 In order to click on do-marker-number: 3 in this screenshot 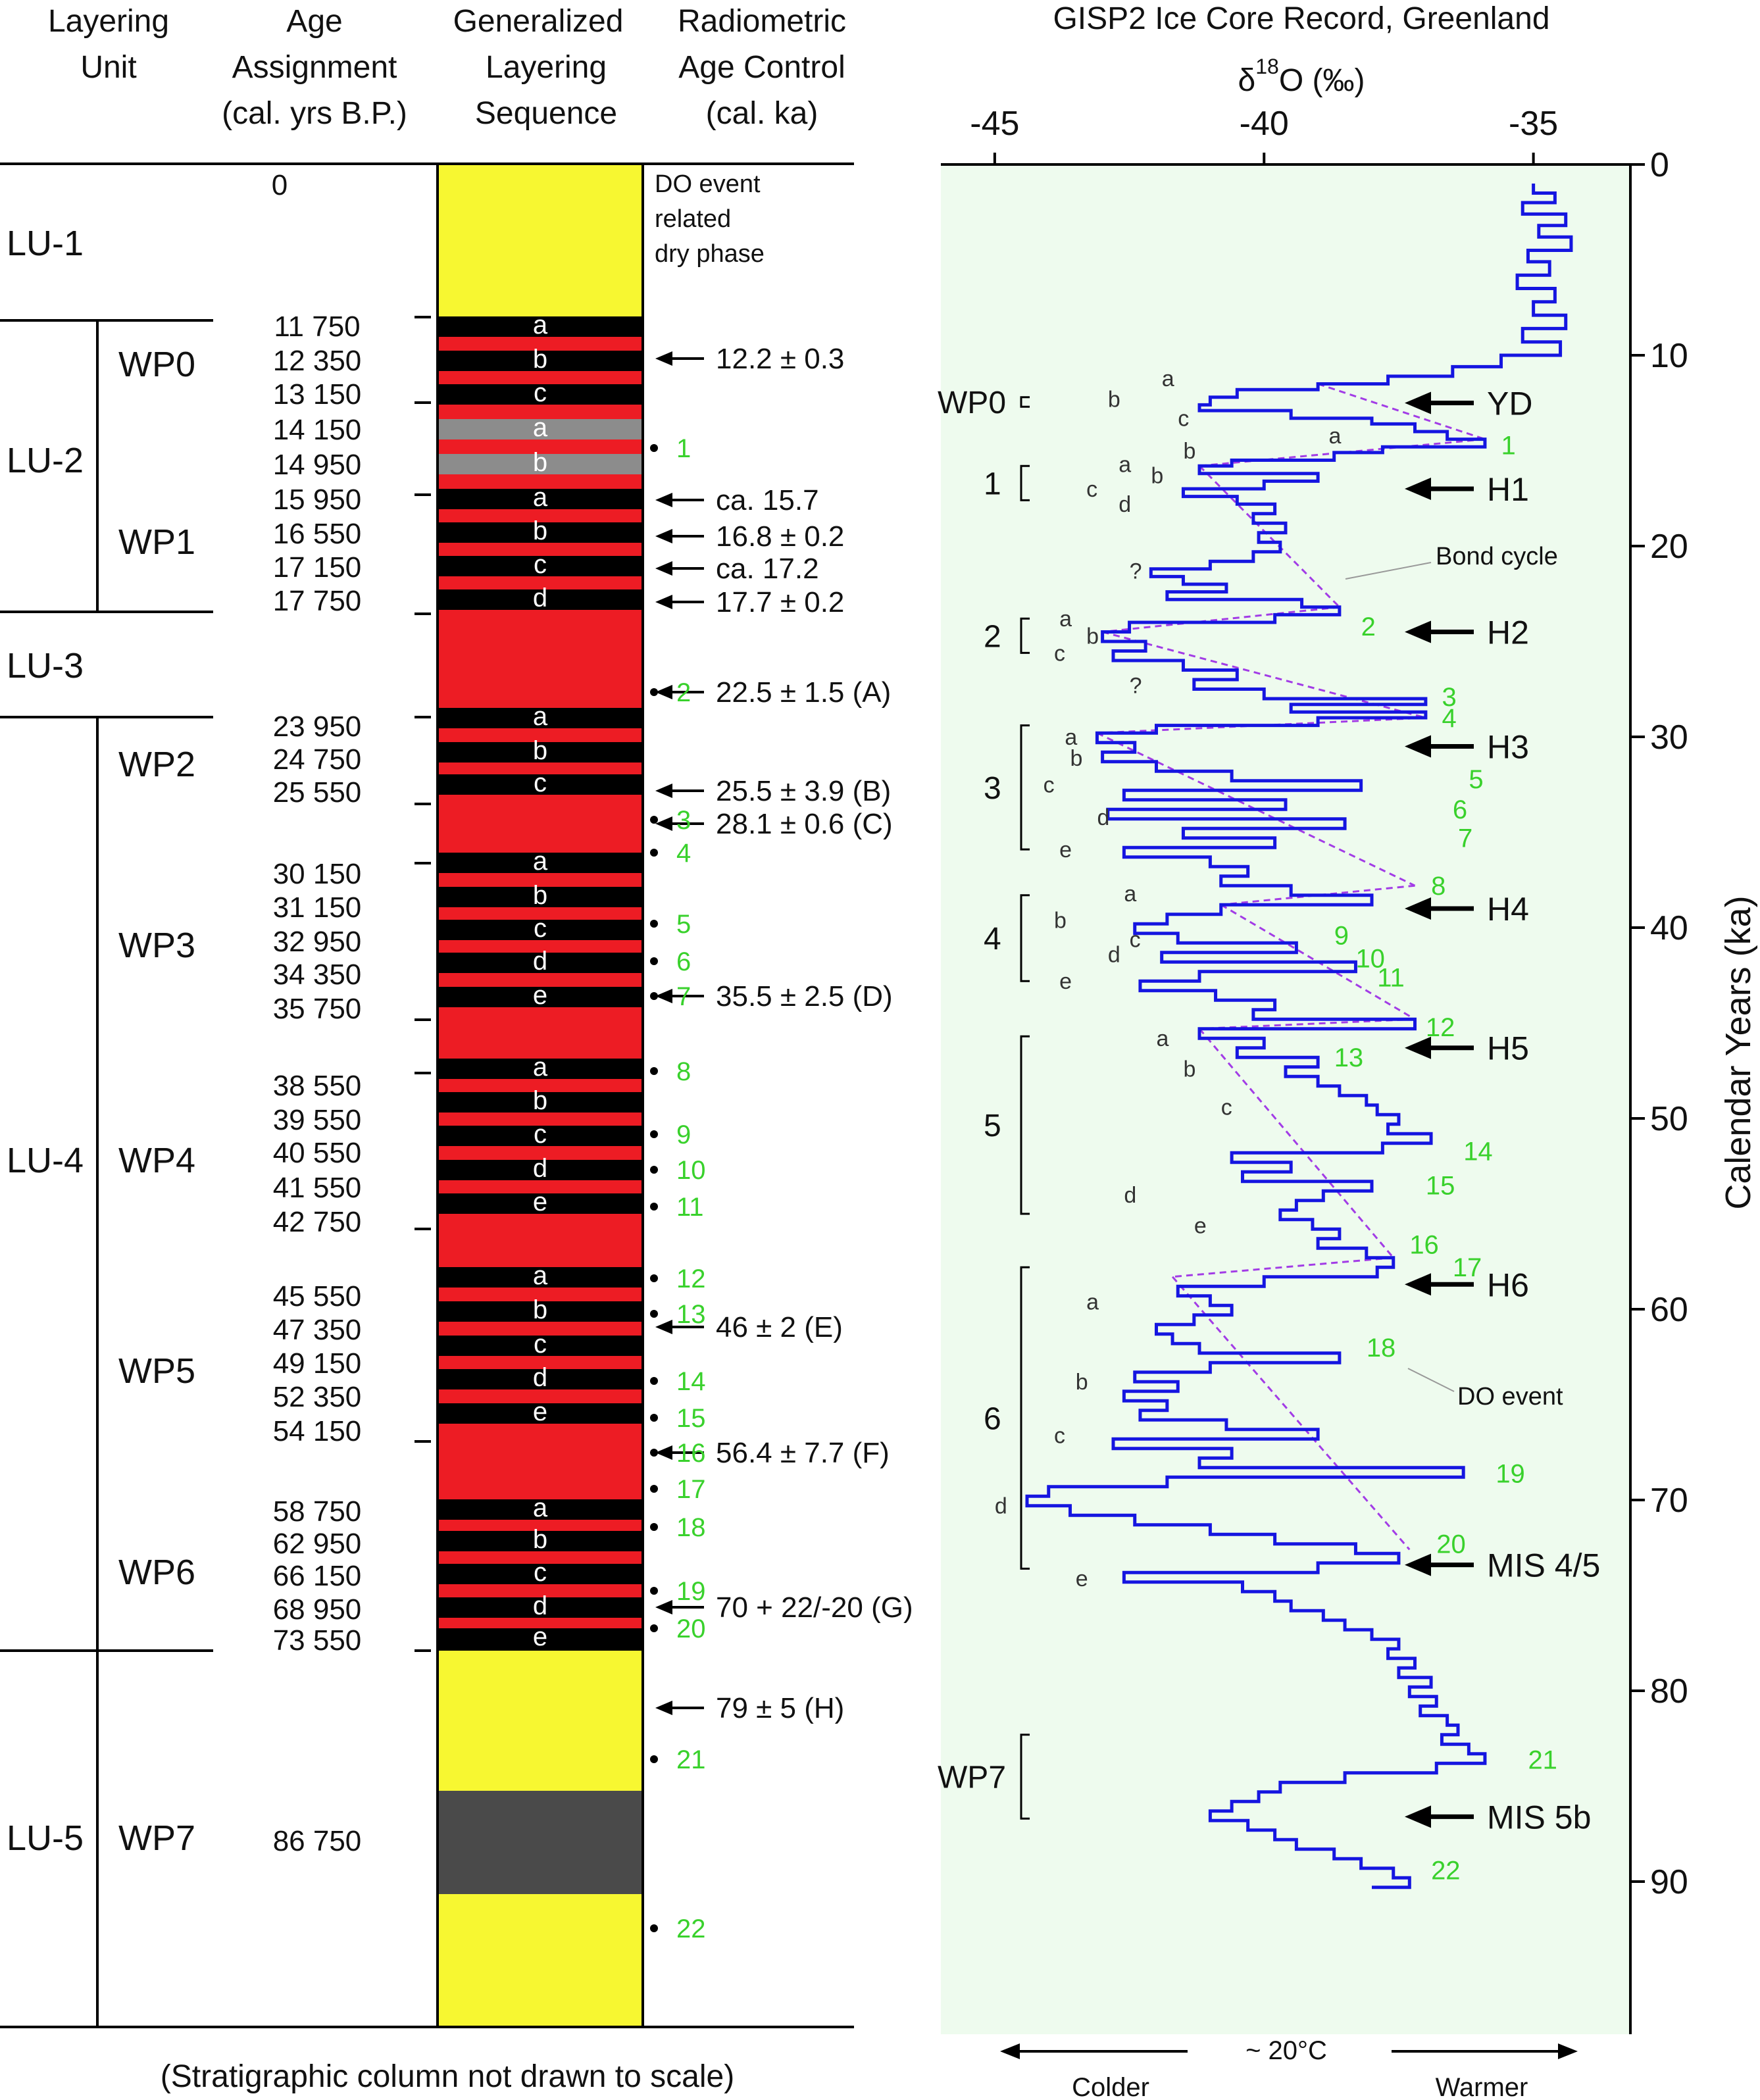, I will do `click(683, 821)`.